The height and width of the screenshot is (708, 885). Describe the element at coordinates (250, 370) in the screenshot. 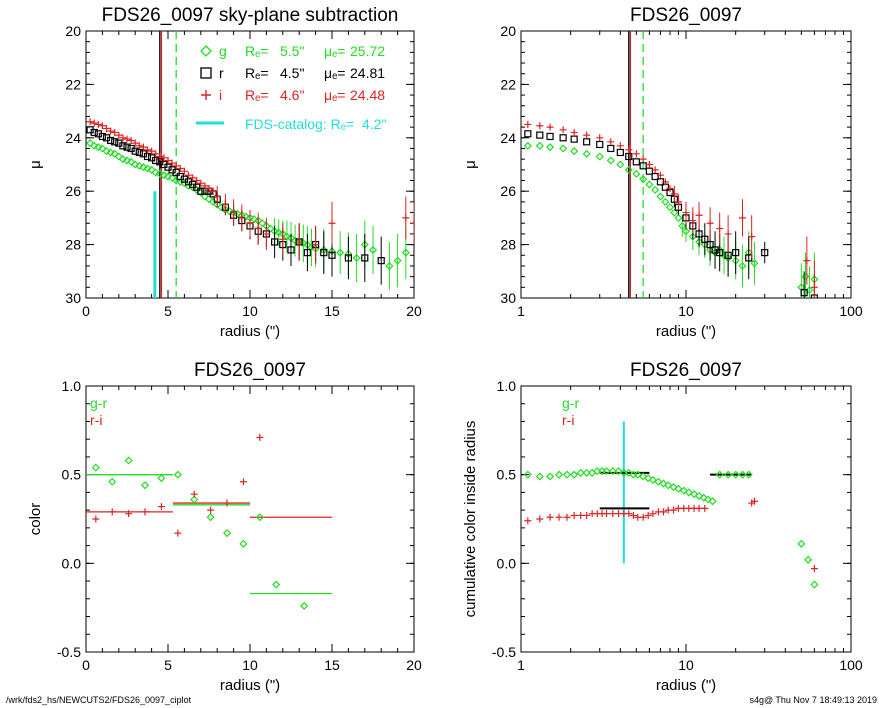

I see `chart-title: FDS26_0097` at that location.